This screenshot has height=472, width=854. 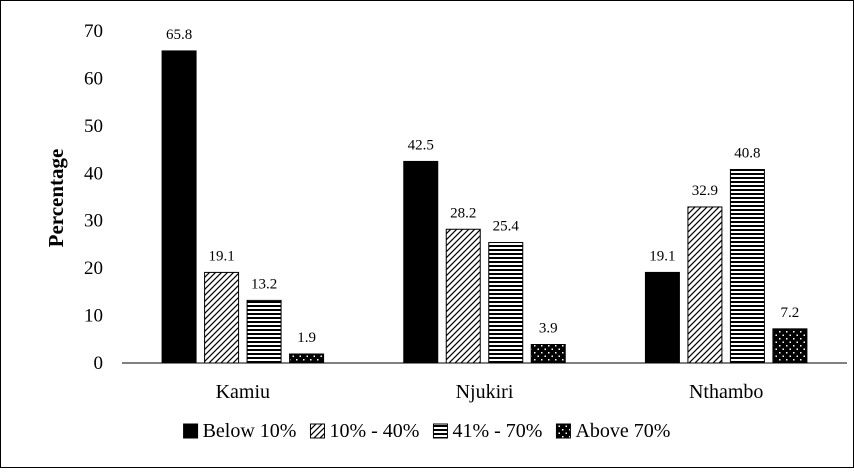 What do you see at coordinates (306, 338) in the screenshot?
I see `data-label: 1.9` at bounding box center [306, 338].